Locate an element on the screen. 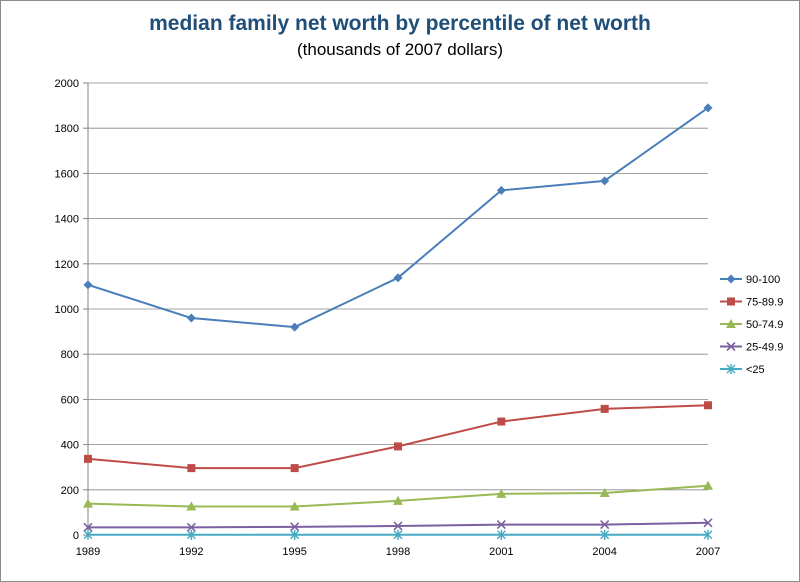 The width and height of the screenshot is (800, 582). y-tick-label: 200 is located at coordinates (70, 491).